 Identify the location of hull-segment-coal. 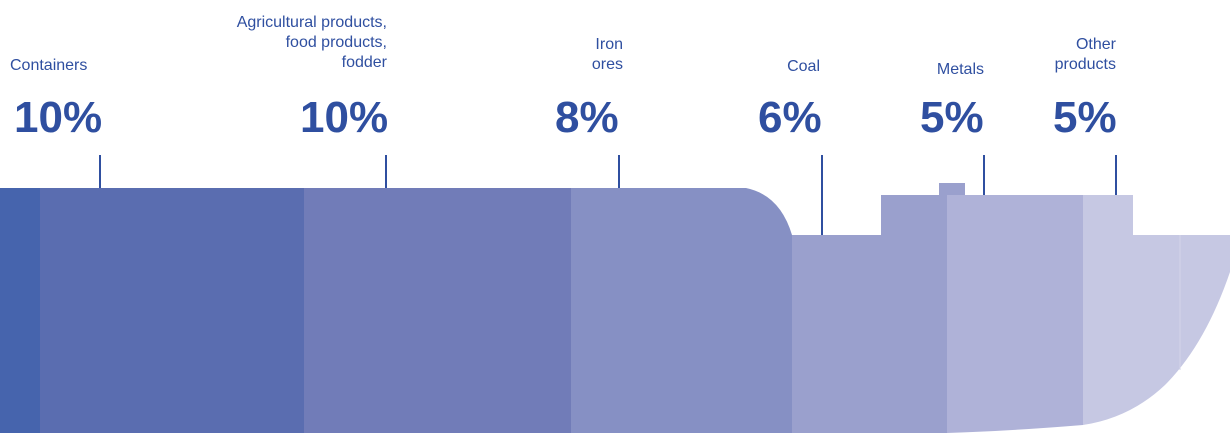
(869, 314).